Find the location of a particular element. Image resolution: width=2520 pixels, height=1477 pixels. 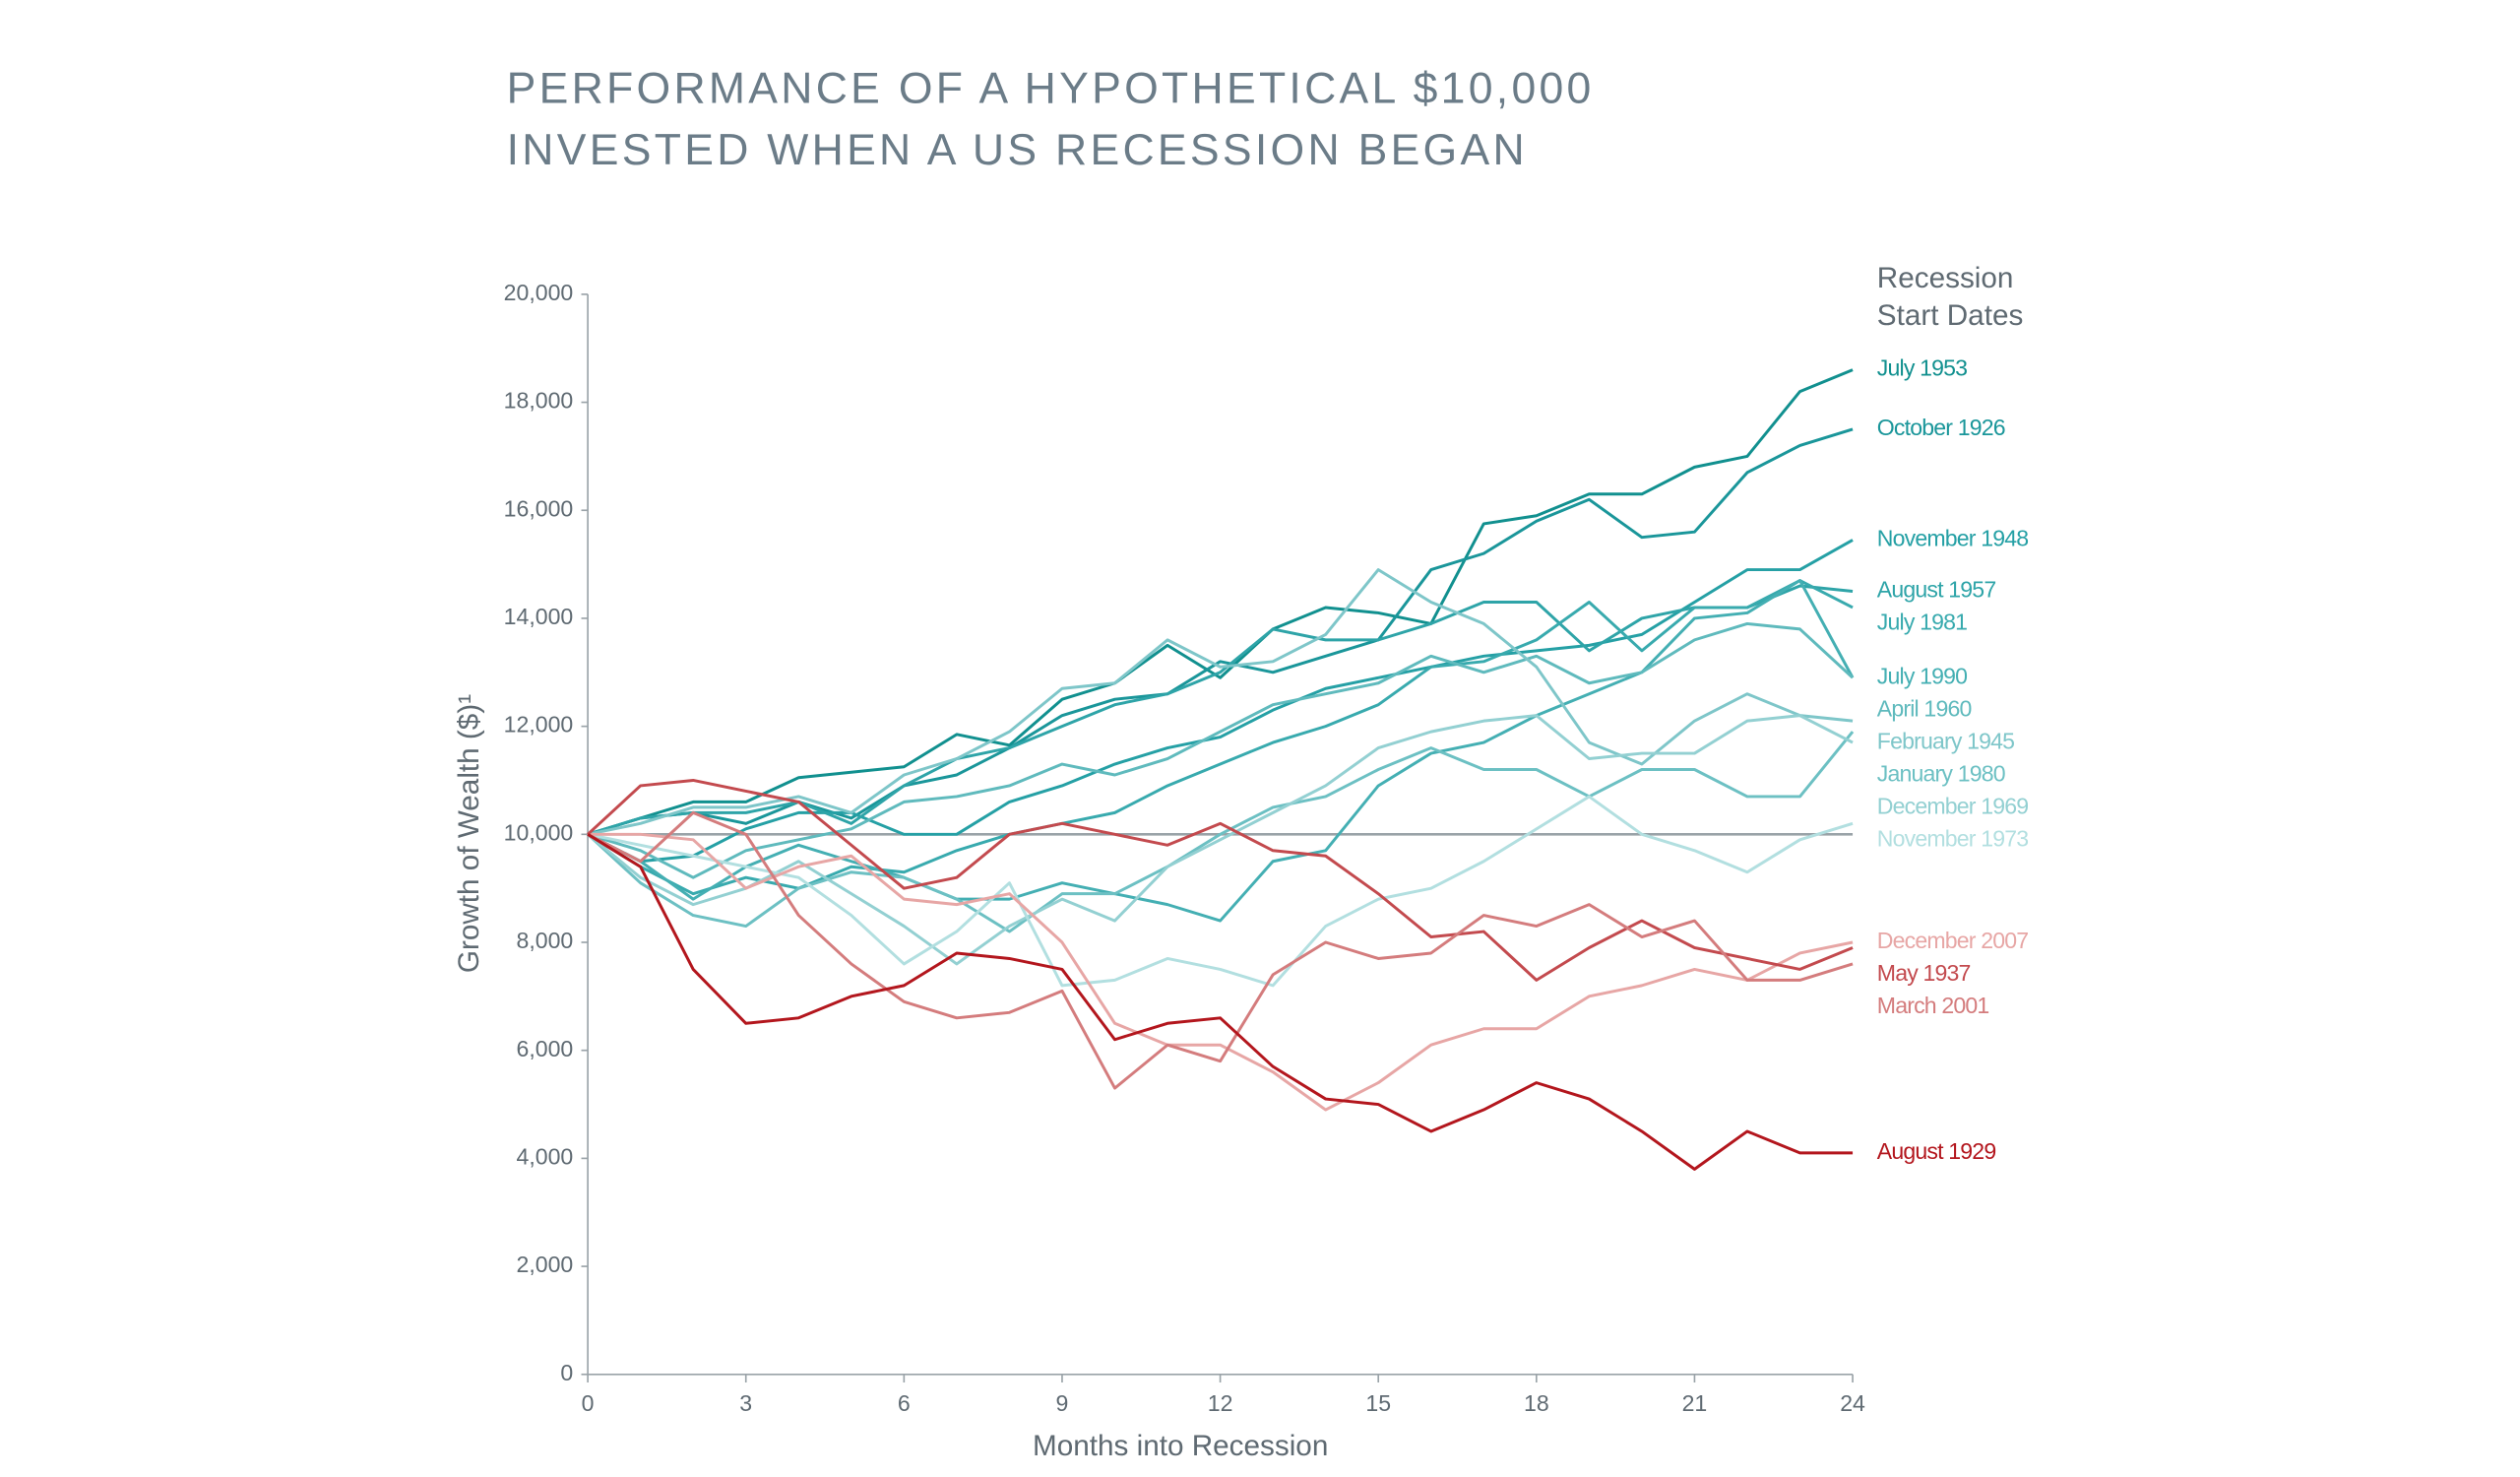

x-tick-label: 24 is located at coordinates (1852, 1403).